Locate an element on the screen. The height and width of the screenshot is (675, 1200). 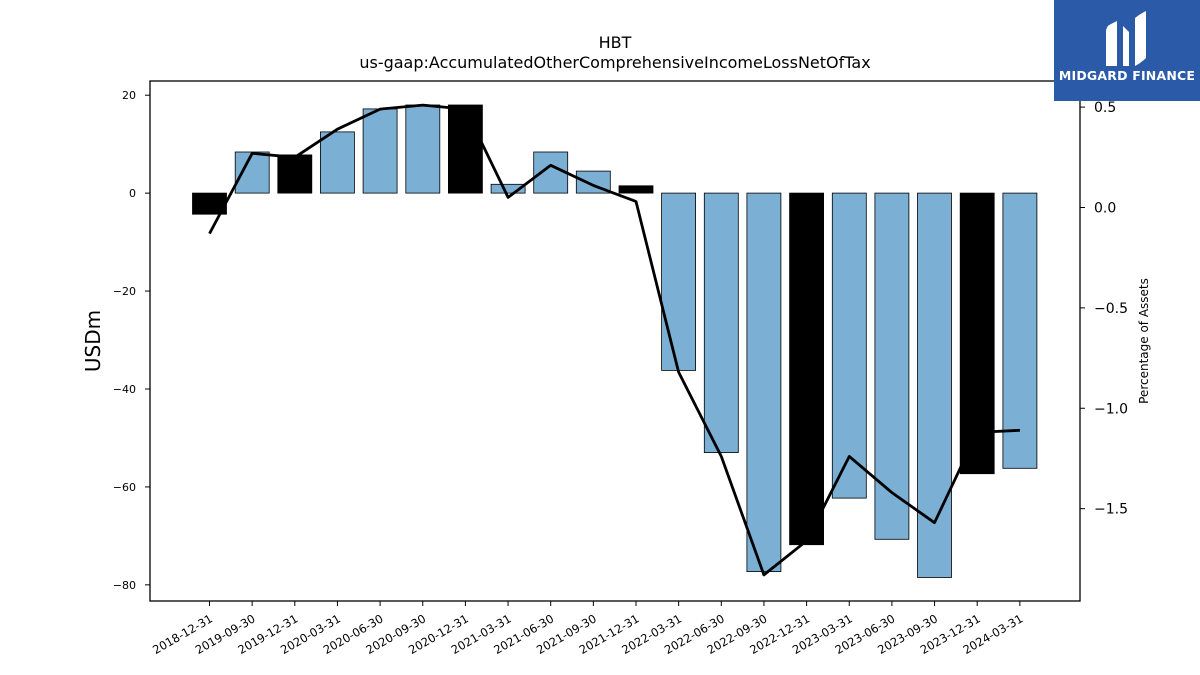
brand-logo: MIDGARD FINANCE is located at coordinates (1127, 50).